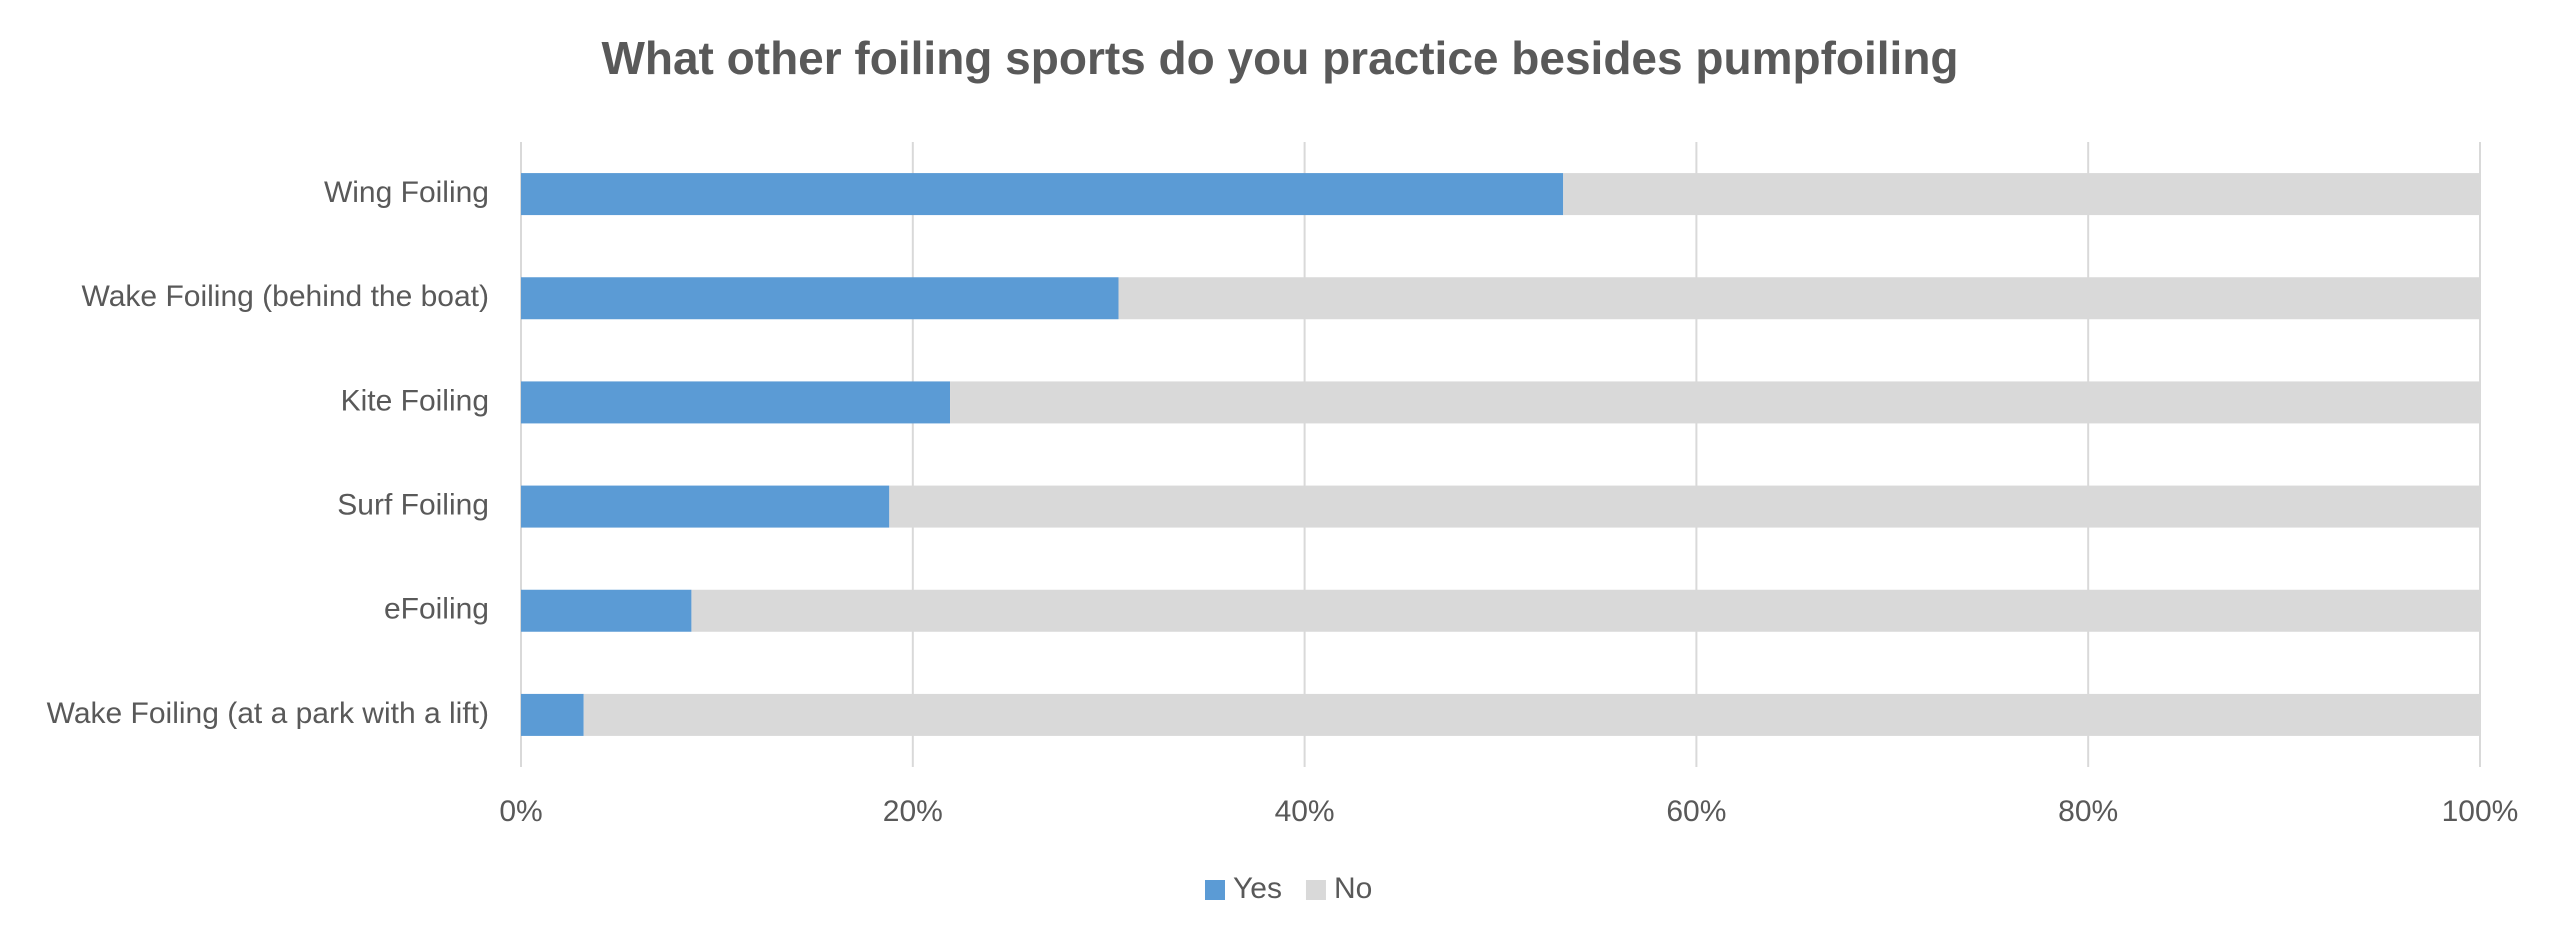 This screenshot has width=2560, height=945. I want to click on legend-label: Yes, so click(1257, 888).